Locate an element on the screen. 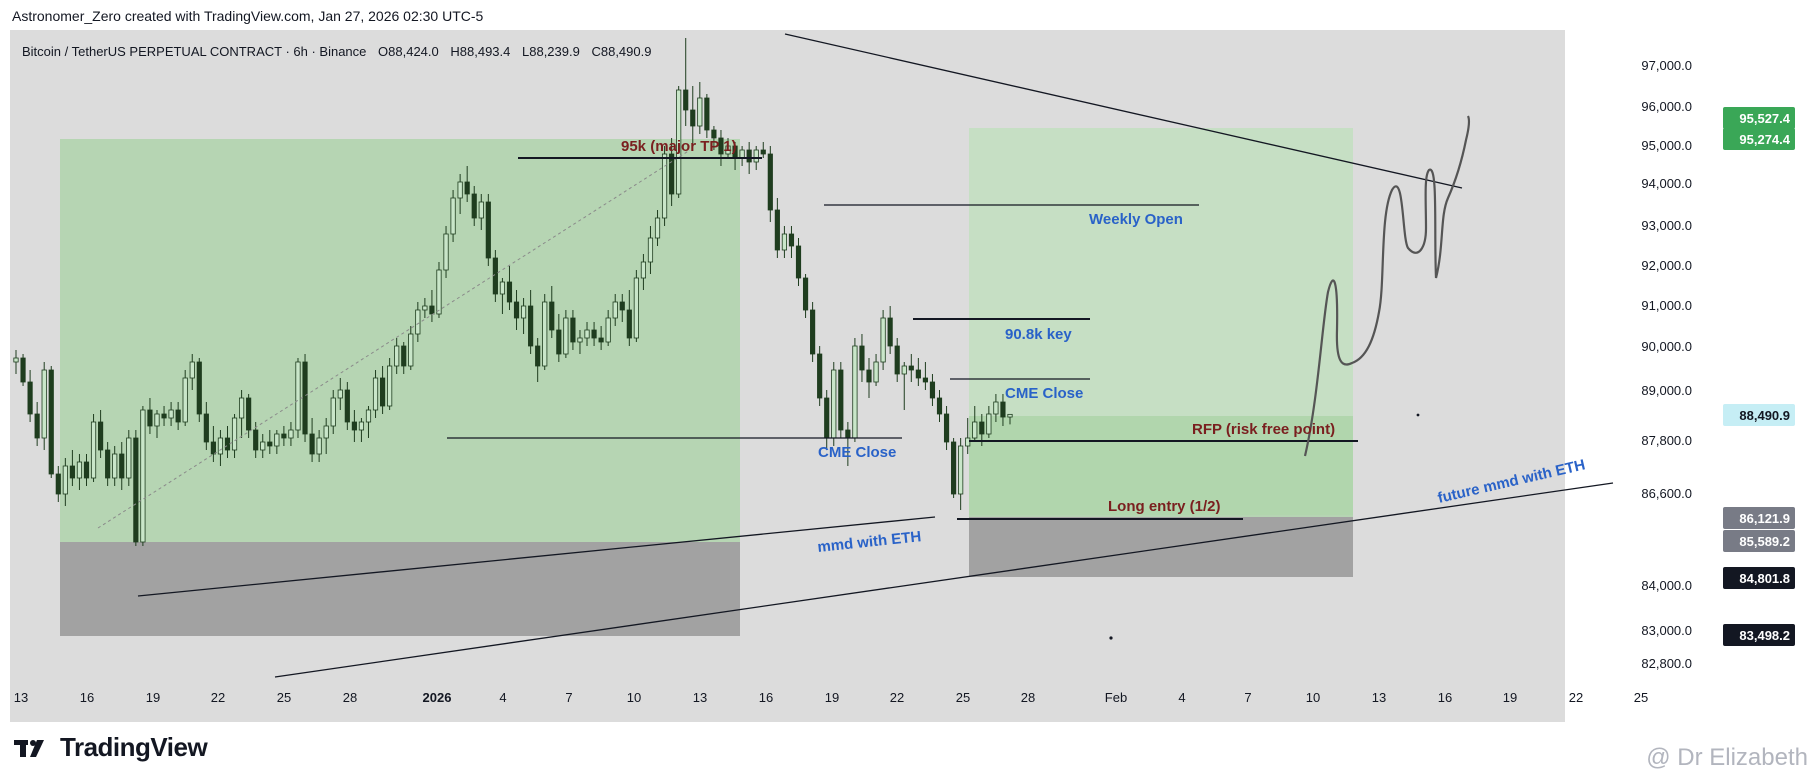 Image resolution: width=1818 pixels, height=784 pixels. price-tag-value: 95,274.4 is located at coordinates (1764, 139).